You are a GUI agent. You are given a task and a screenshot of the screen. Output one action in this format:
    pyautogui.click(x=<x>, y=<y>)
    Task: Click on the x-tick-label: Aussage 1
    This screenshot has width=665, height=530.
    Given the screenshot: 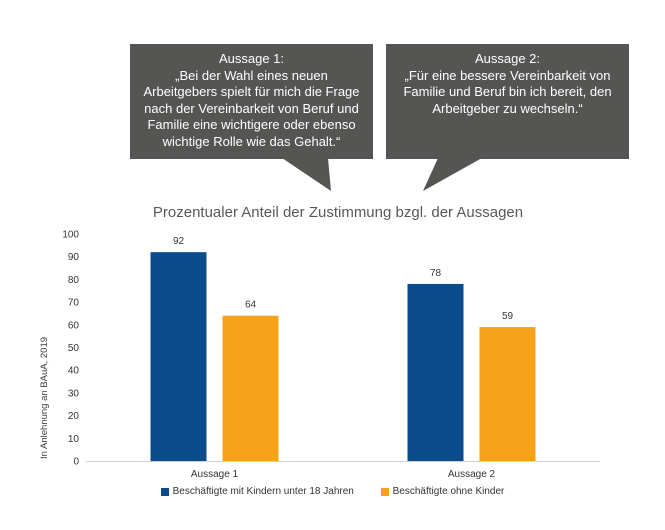 What is the action you would take?
    pyautogui.click(x=215, y=474)
    